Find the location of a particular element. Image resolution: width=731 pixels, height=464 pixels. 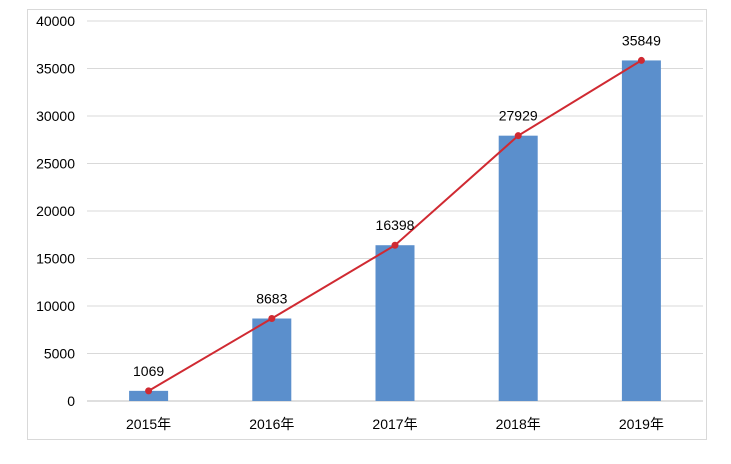

y-tick-label: 30000 is located at coordinates (55, 116).